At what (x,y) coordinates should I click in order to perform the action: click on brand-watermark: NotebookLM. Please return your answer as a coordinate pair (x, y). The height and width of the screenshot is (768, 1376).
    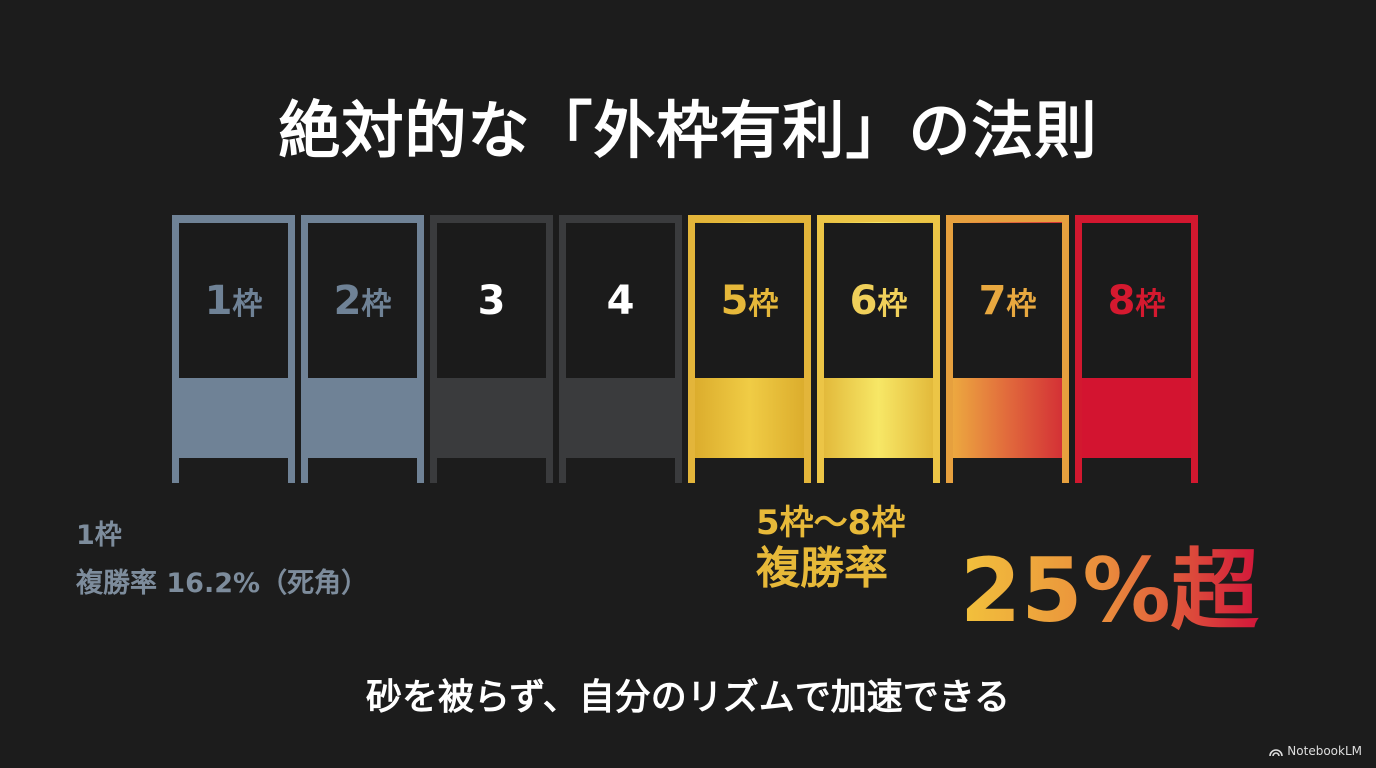
    Looking at the image, I should click on (1315, 751).